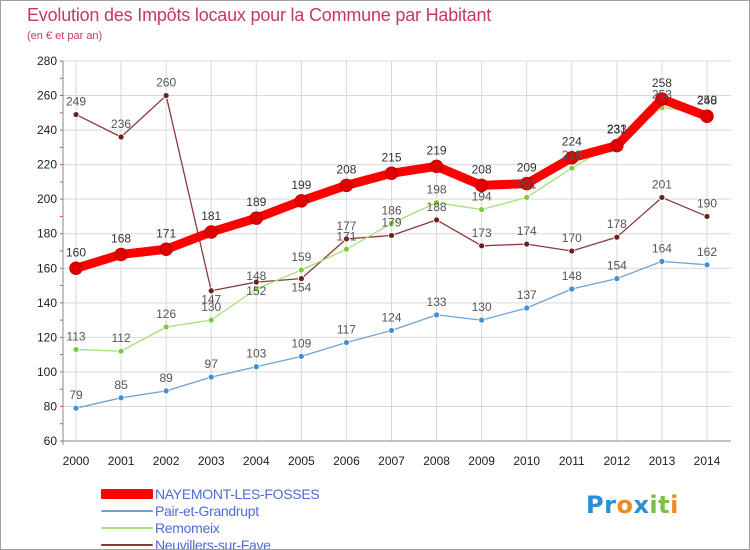 This screenshot has height=550, width=750. What do you see at coordinates (482, 197) in the screenshot?
I see `data-label: 194` at bounding box center [482, 197].